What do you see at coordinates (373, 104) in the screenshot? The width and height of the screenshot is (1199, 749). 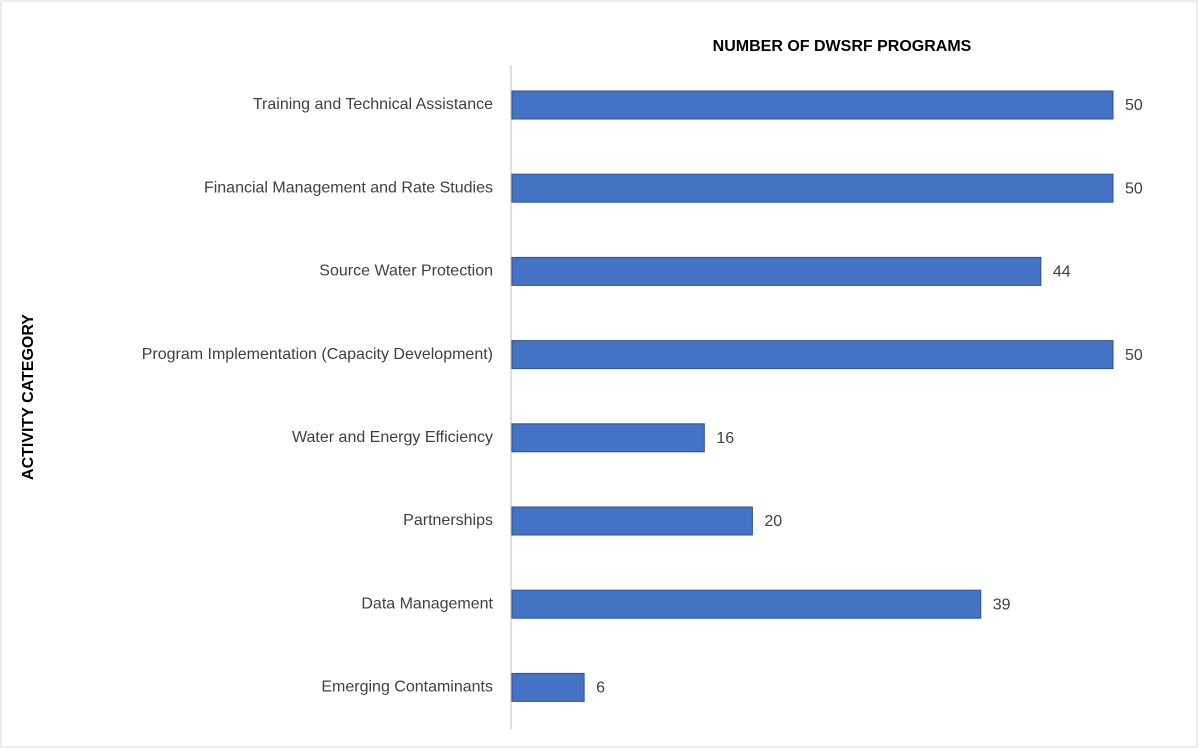 I see `y-tick-label: Training and Technical Assistance` at bounding box center [373, 104].